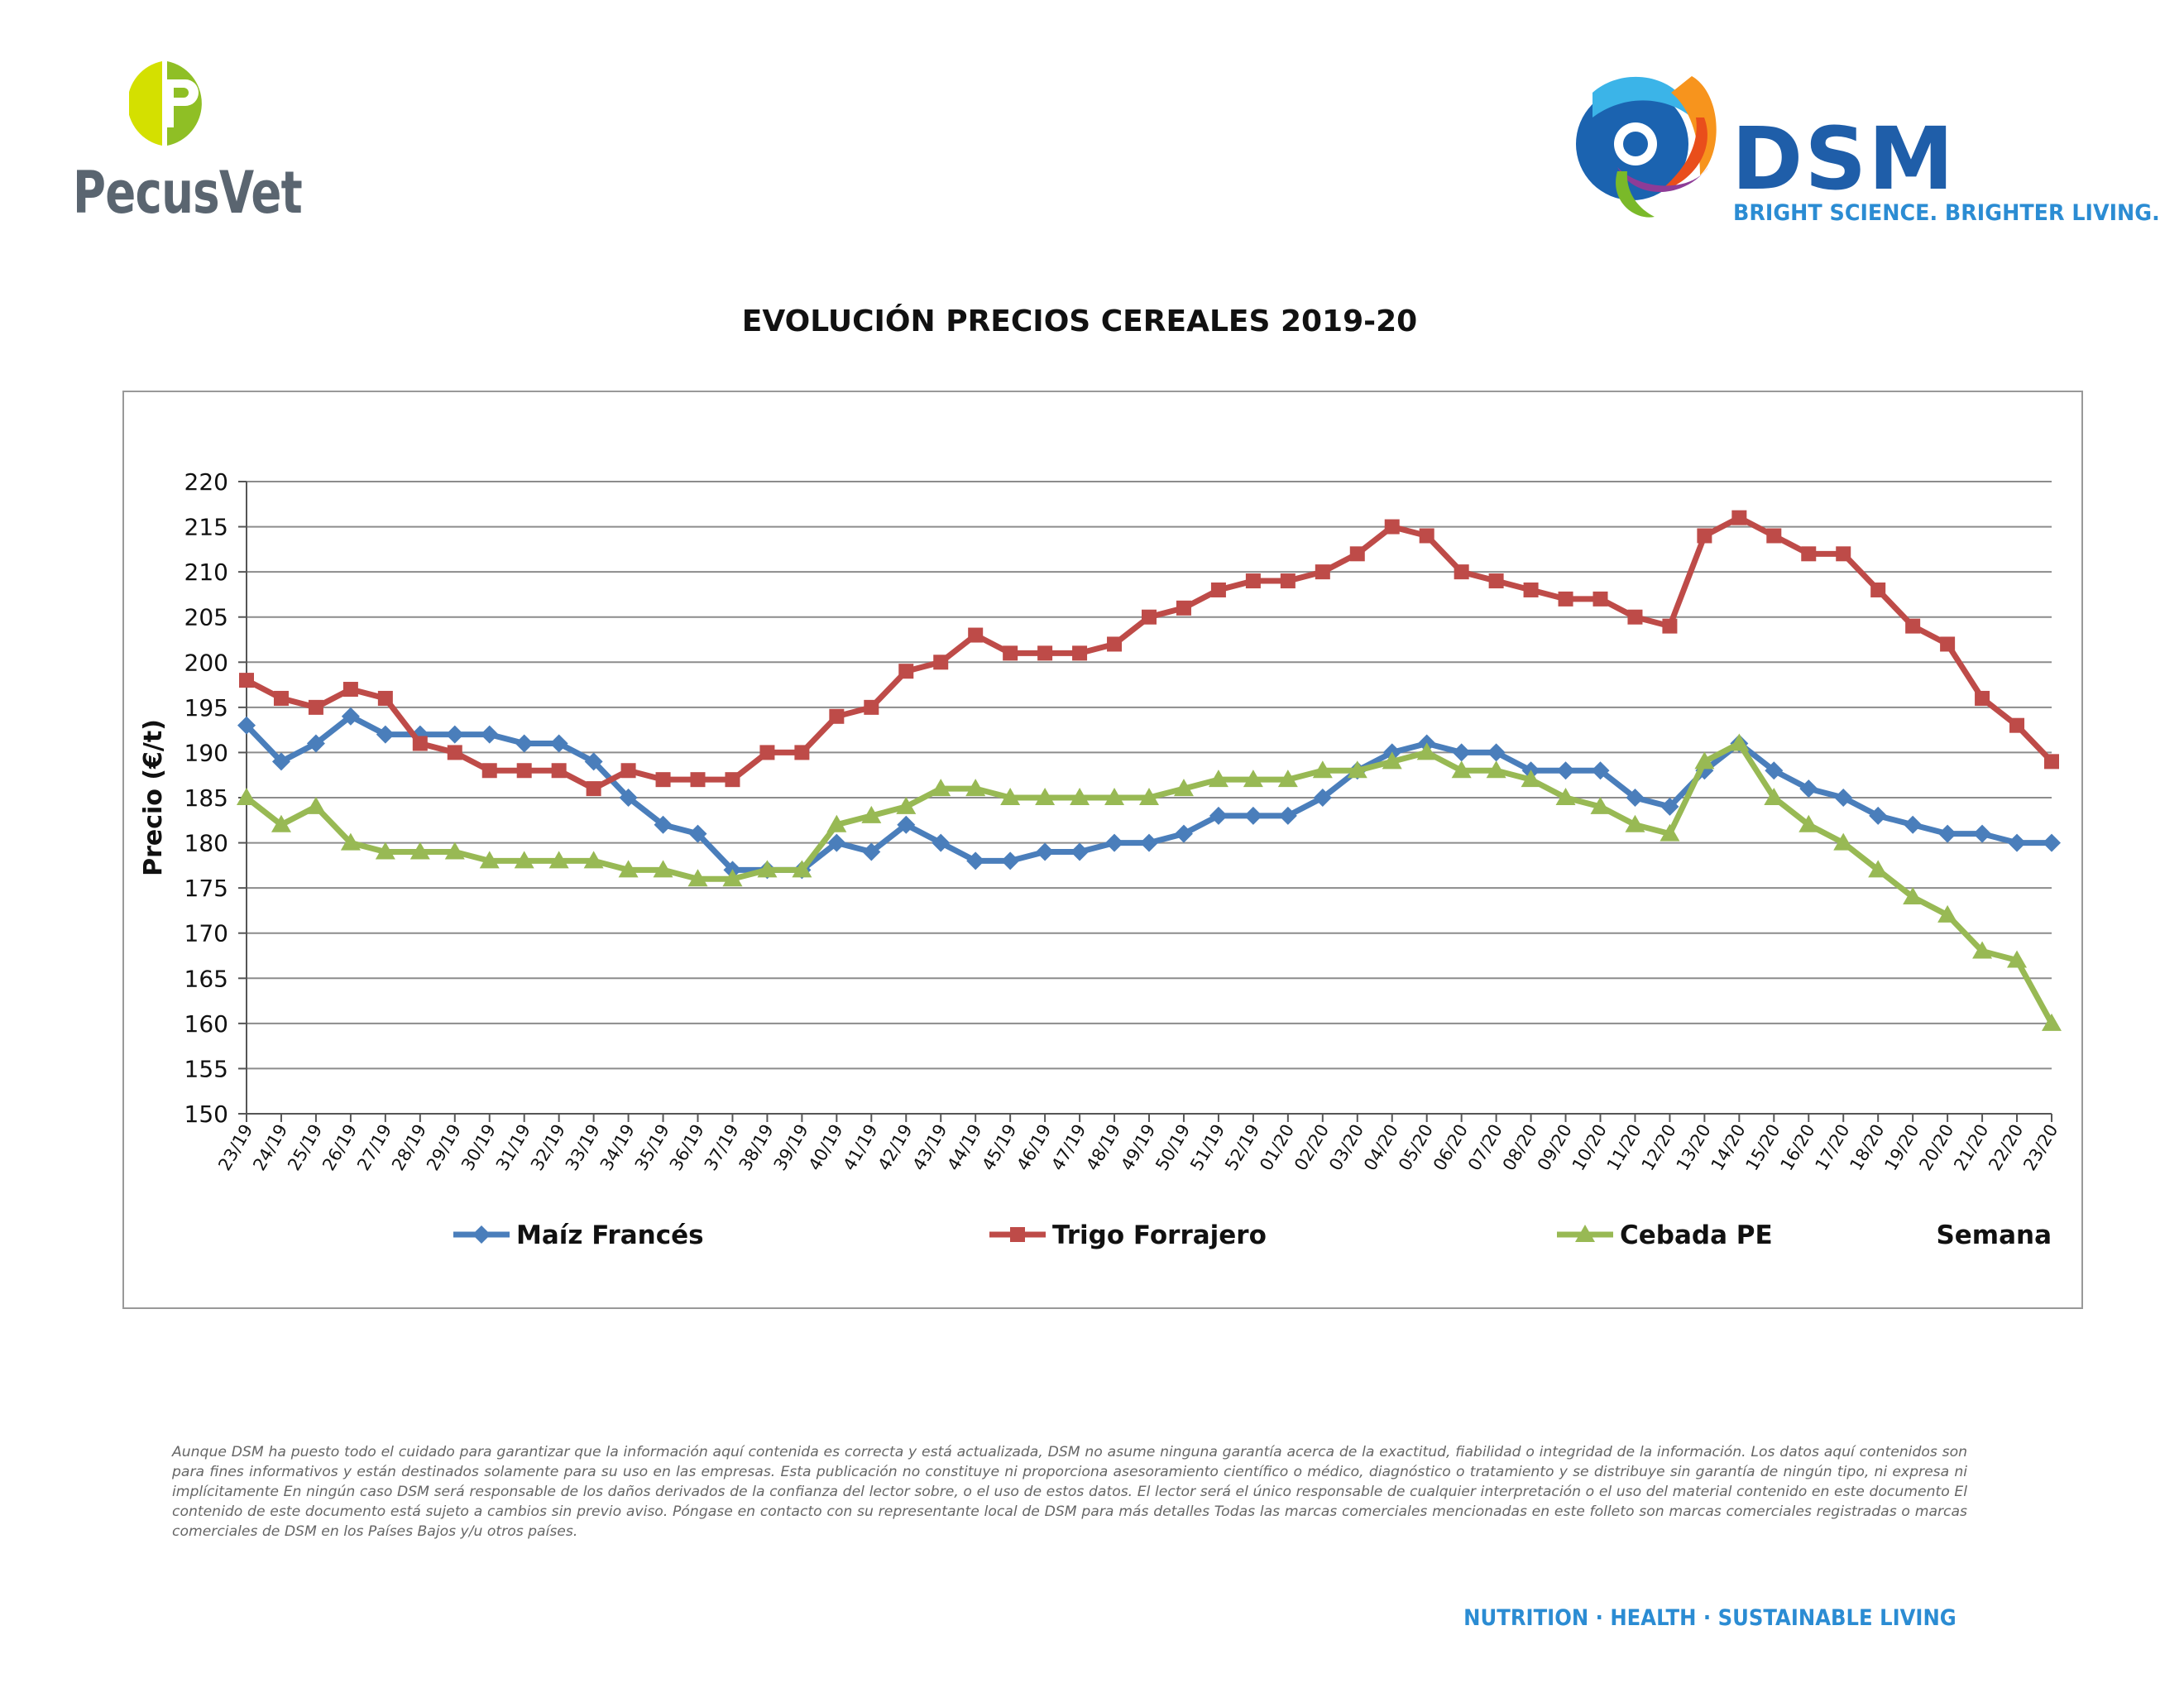 Image resolution: width=2184 pixels, height=1688 pixels. I want to click on pecusvet-logo-mark, so click(165, 103).